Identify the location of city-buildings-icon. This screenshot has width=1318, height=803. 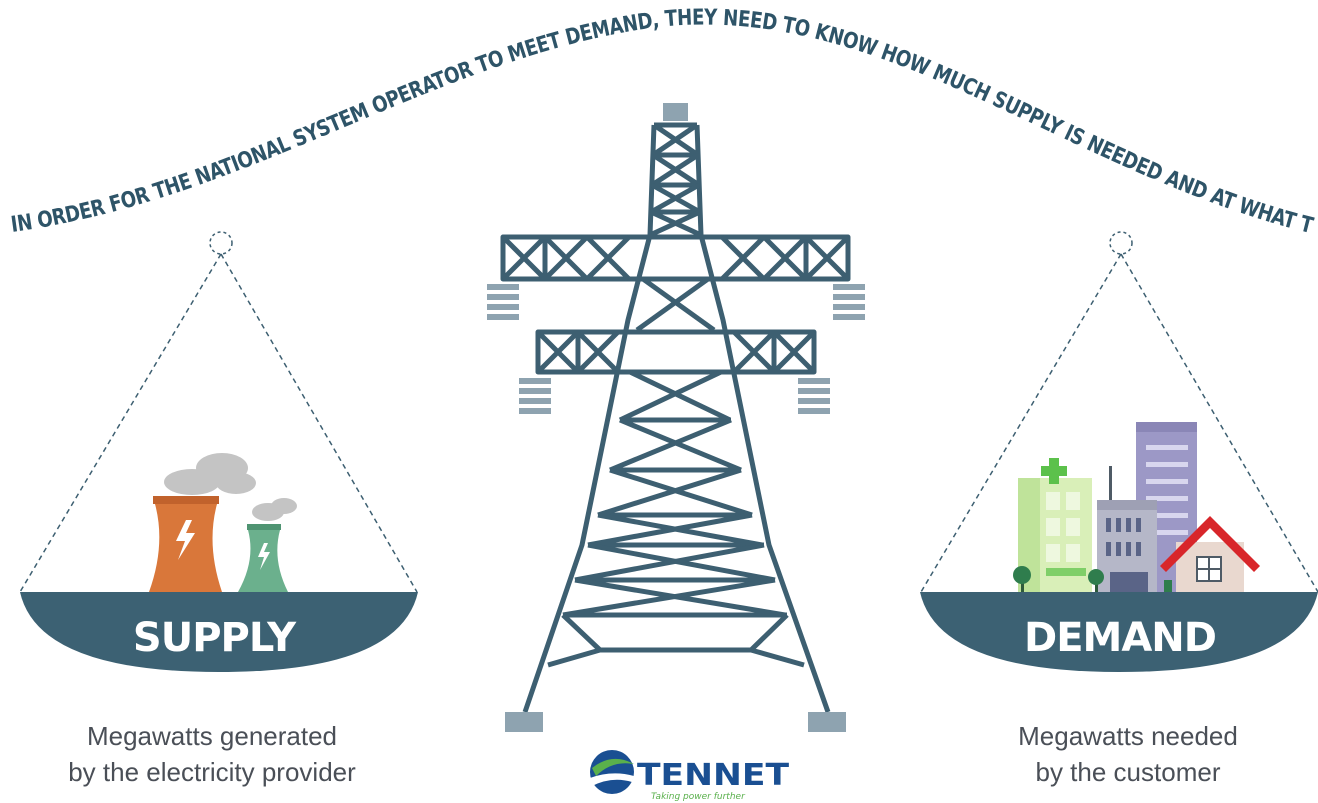
(1136, 508).